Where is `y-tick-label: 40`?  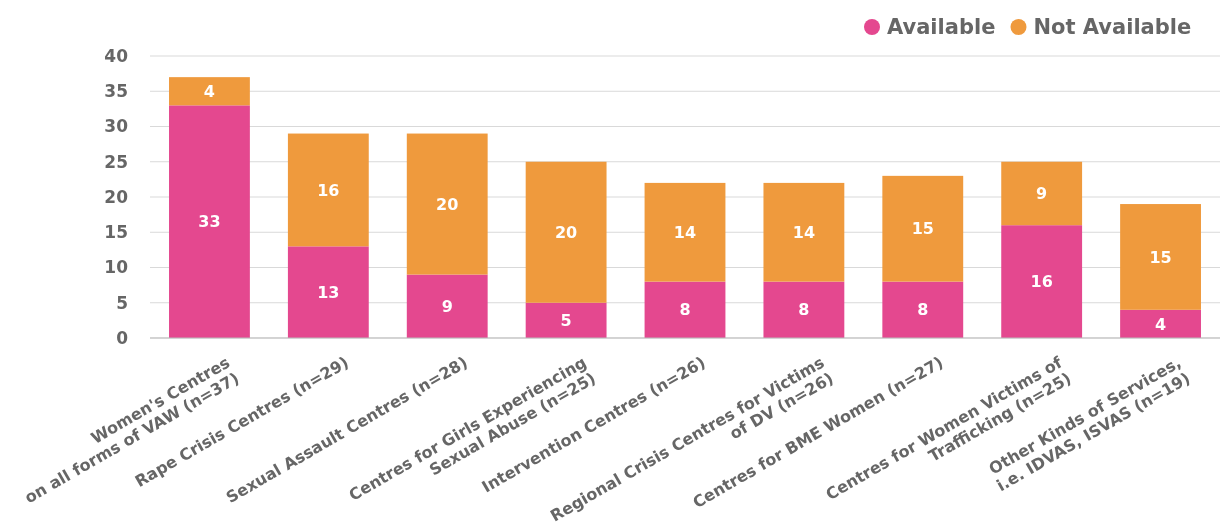
y-tick-label: 40 is located at coordinates (116, 55).